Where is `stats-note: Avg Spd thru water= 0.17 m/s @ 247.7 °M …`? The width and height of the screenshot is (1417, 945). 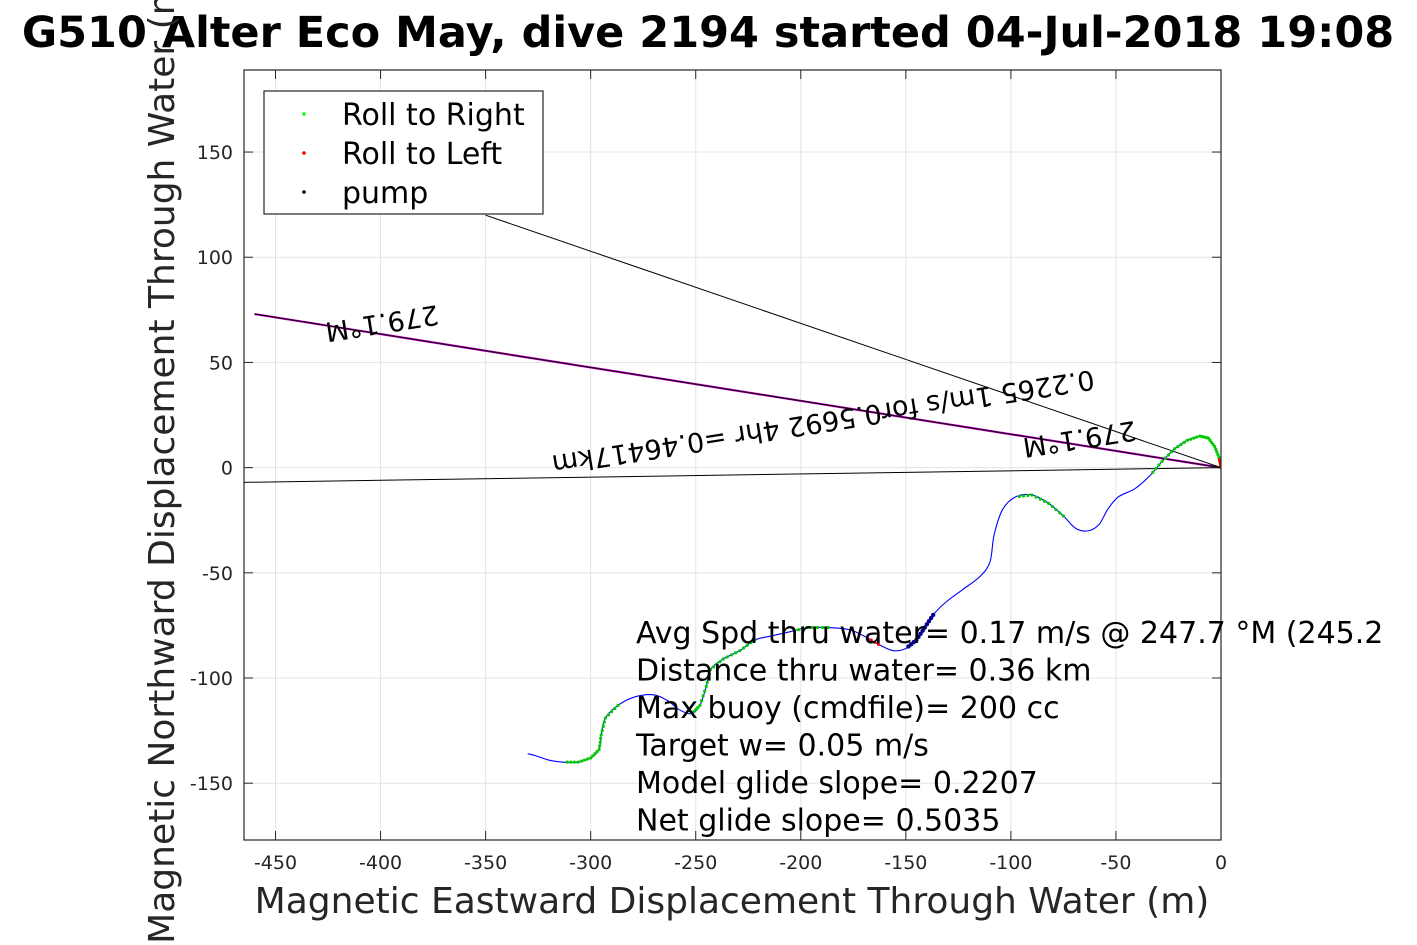
stats-note: Avg Spd thru water= 0.17 m/s @ 247.7 °M … is located at coordinates (1009, 633).